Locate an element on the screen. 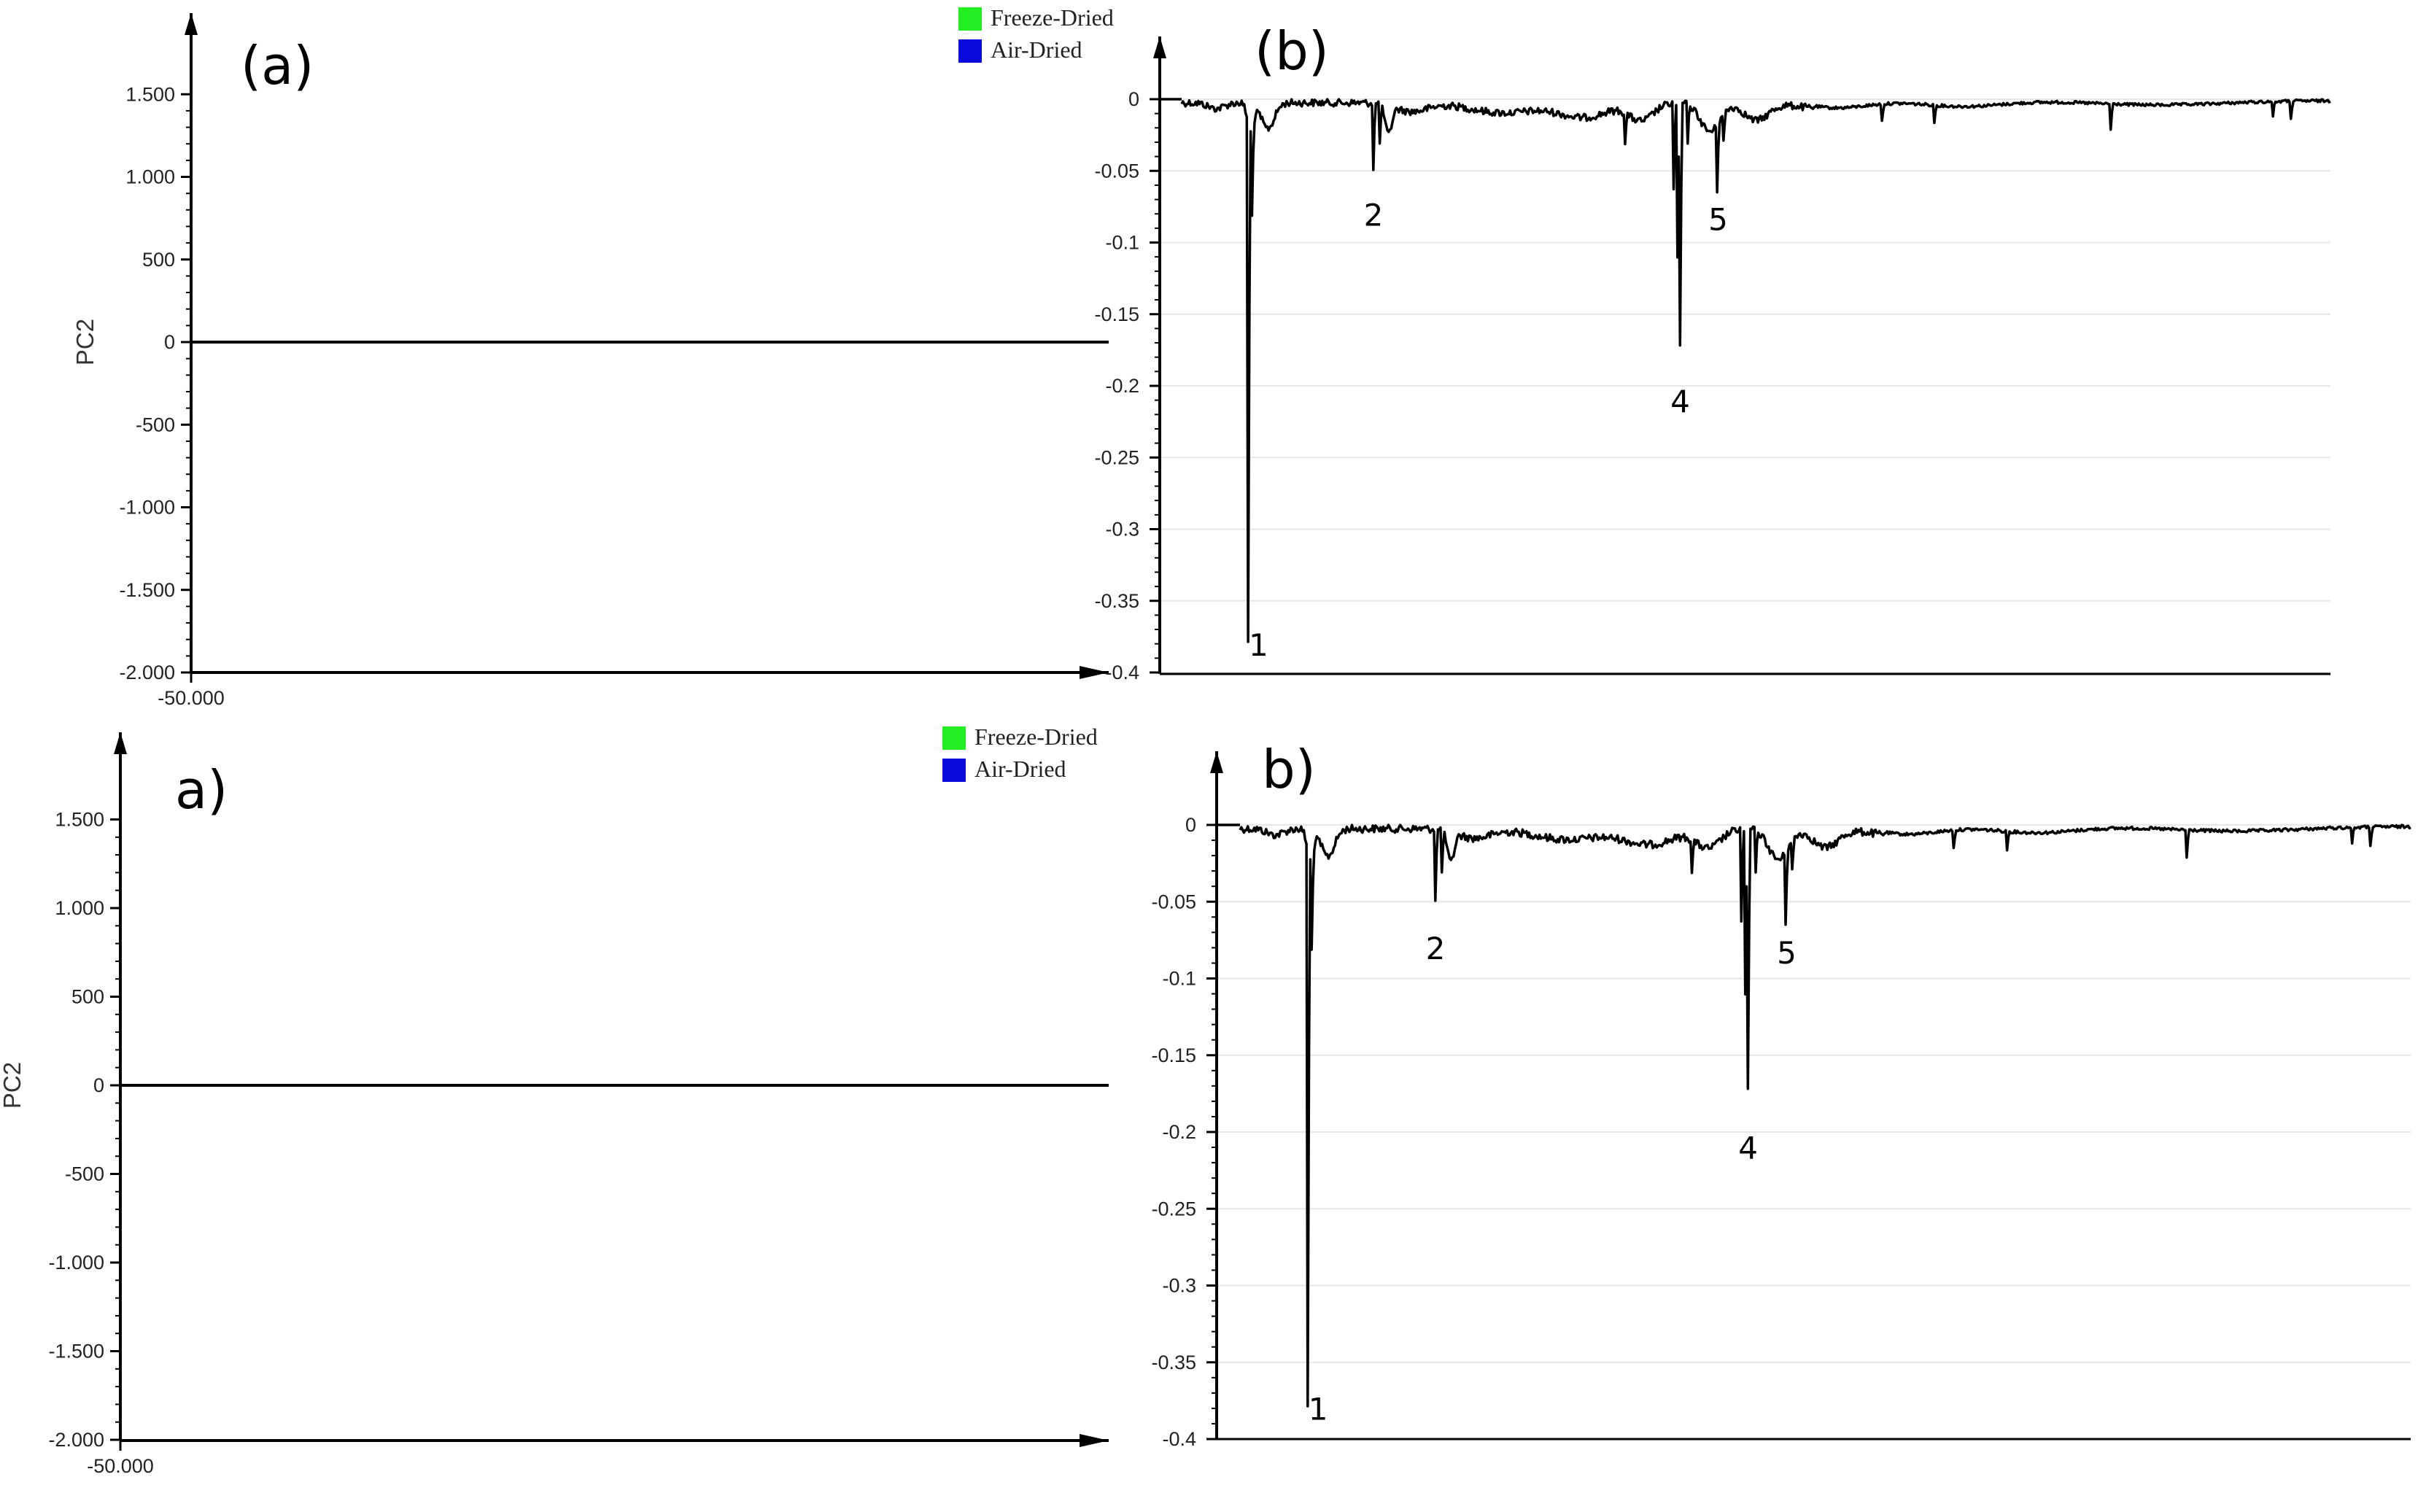 The width and height of the screenshot is (2418, 1512). panel-label: (a) is located at coordinates (277, 65).